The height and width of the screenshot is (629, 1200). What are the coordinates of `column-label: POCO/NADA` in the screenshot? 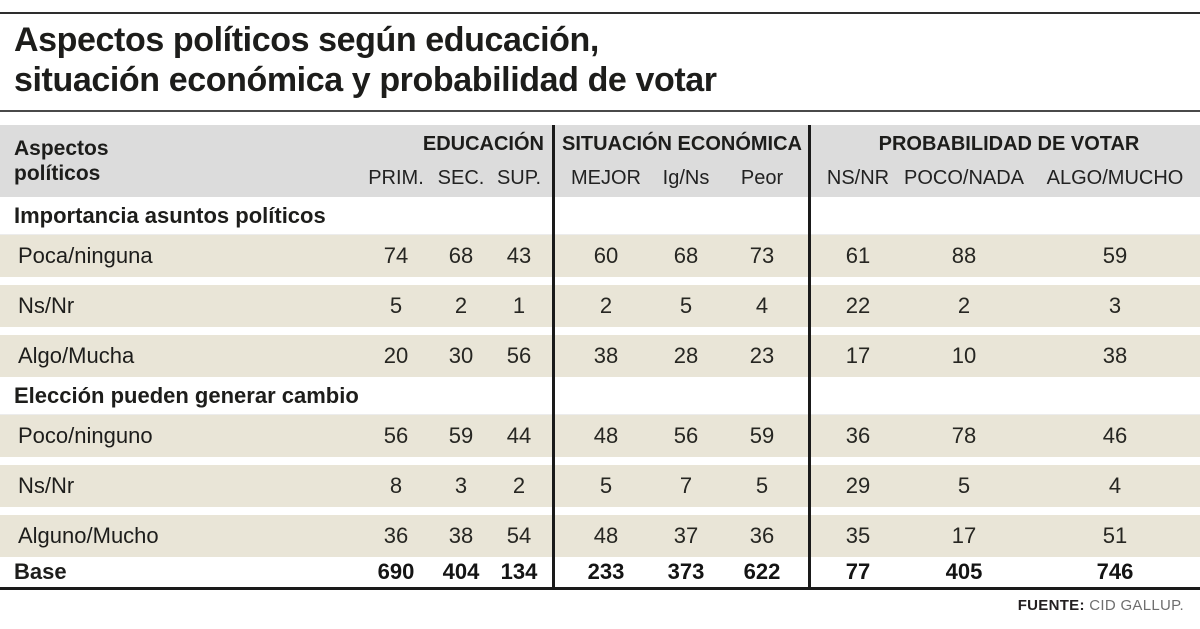 It's located at (964, 177).